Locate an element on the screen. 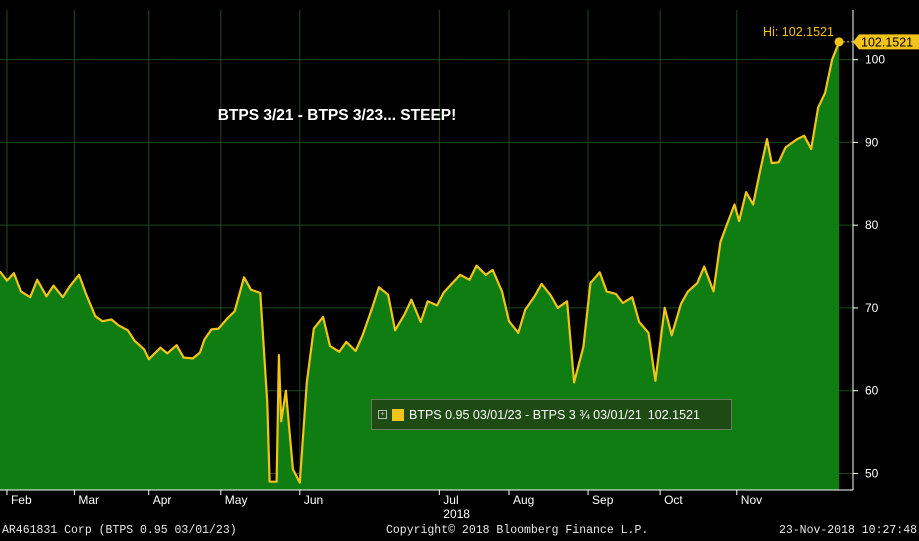  x-tick-label: Jun is located at coordinates (313, 500).